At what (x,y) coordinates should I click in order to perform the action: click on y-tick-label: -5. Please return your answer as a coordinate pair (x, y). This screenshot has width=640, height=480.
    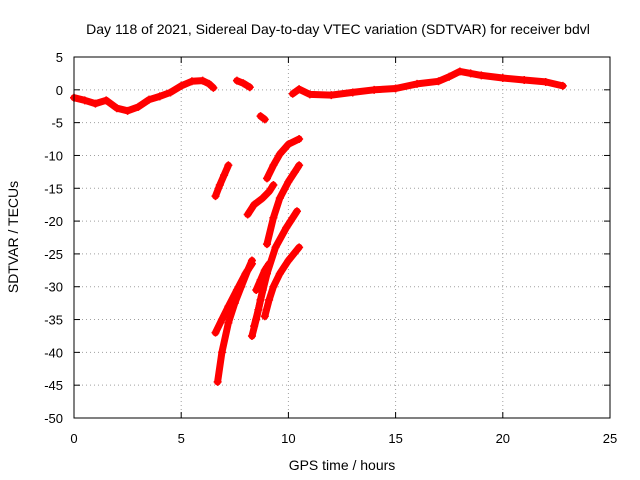
    Looking at the image, I should click on (57, 123).